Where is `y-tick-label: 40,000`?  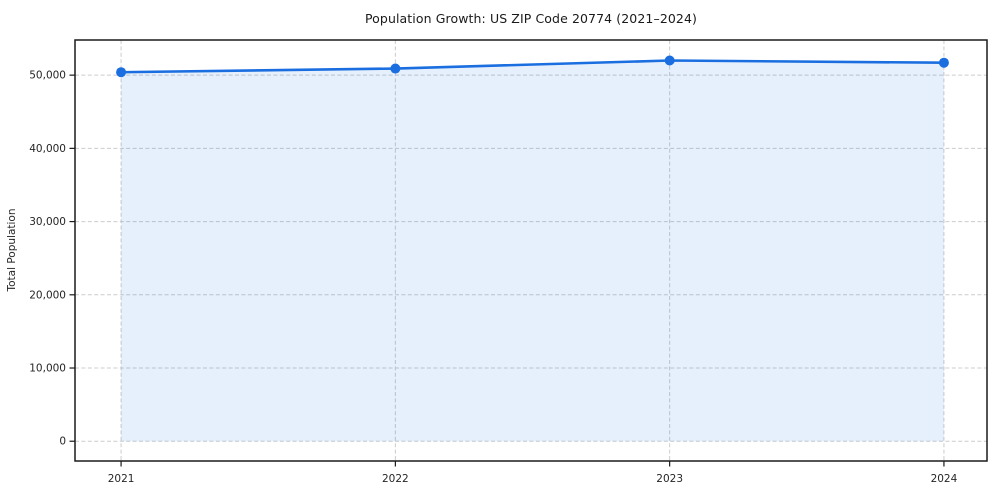
y-tick-label: 40,000 is located at coordinates (47, 149).